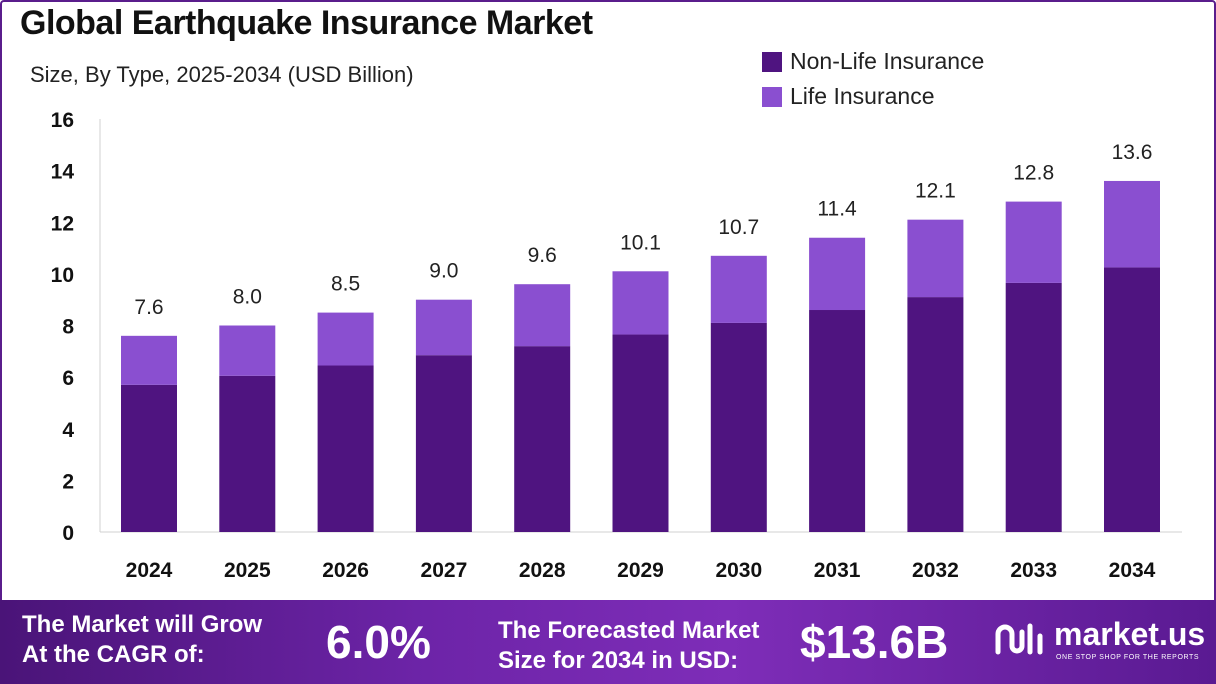 Image resolution: width=1216 pixels, height=684 pixels. What do you see at coordinates (68, 533) in the screenshot?
I see `y-tick-label: 0` at bounding box center [68, 533].